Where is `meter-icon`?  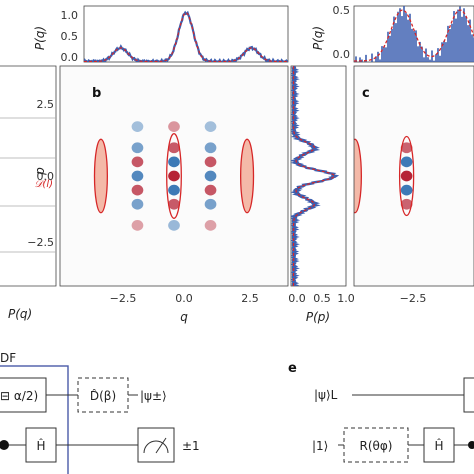
meter-icon is located at coordinates (156, 447).